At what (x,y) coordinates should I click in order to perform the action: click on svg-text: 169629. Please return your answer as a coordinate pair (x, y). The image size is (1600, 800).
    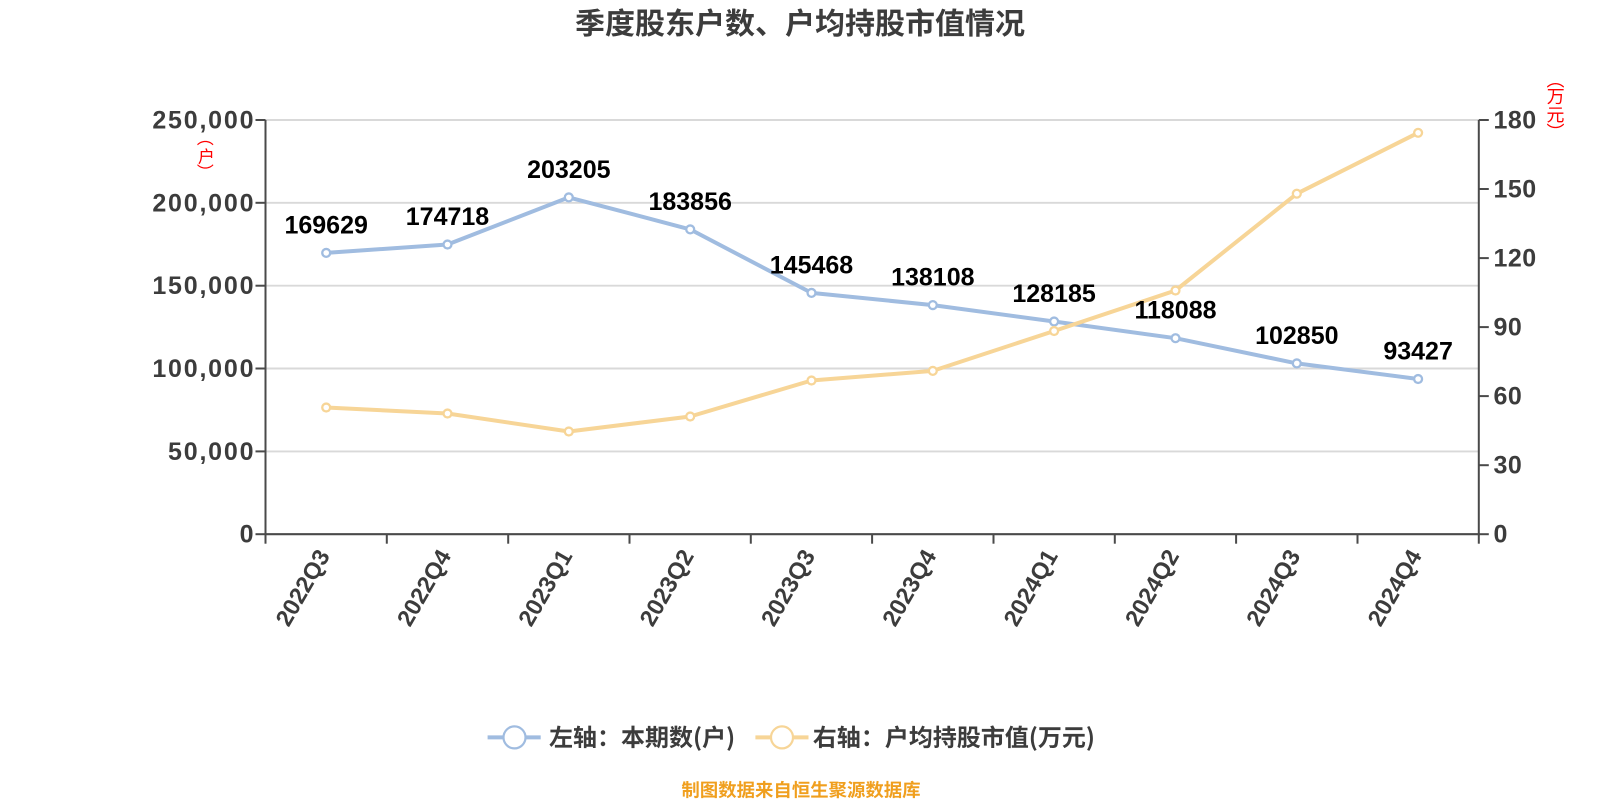
    Looking at the image, I should click on (325, 225).